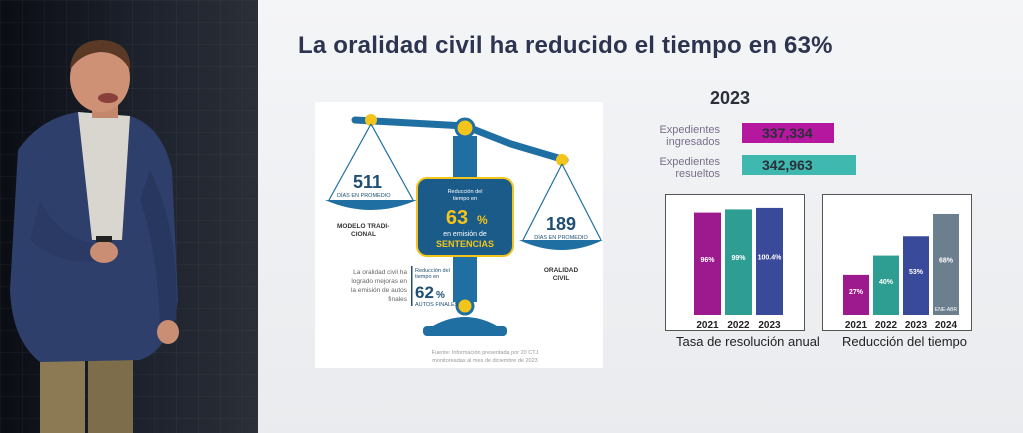 The width and height of the screenshot is (1023, 433). I want to click on chart-time-reduction: 27% 2021 40% 2022 53% 2023 68% 2024 ENE-ABR, so click(897, 262).